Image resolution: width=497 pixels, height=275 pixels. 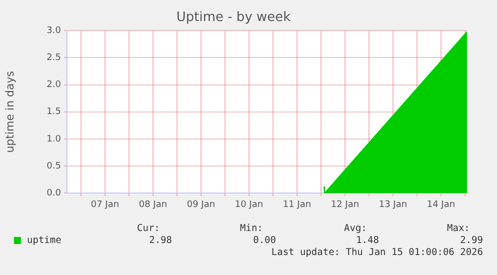 I want to click on text: Min:, so click(x=251, y=228).